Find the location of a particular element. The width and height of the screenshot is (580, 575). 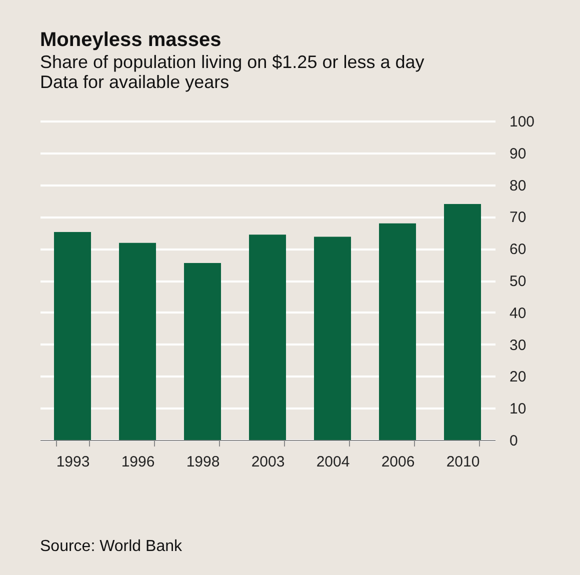

x-tick-label: 1998 is located at coordinates (203, 462).